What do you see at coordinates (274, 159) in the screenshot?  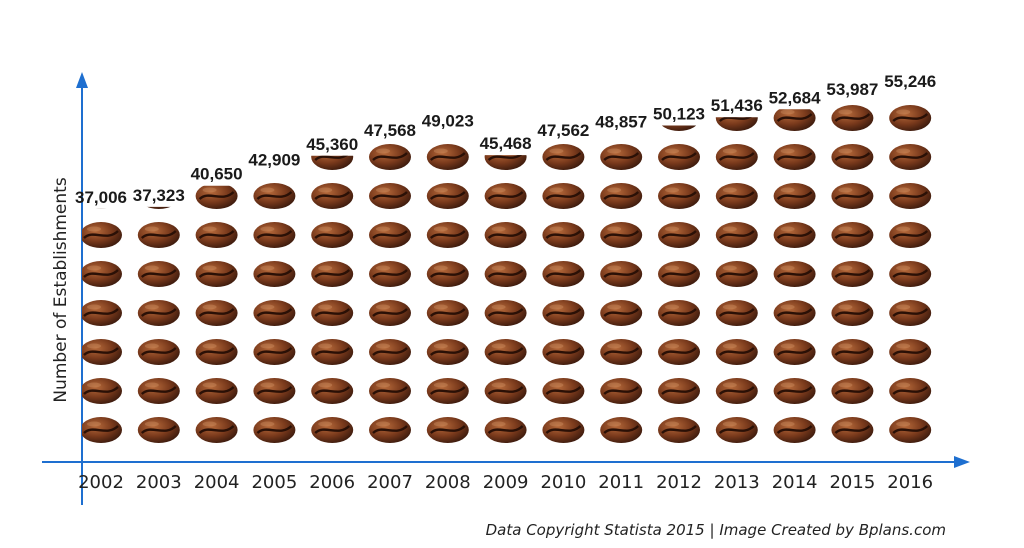 I see `value-label: 42,909` at bounding box center [274, 159].